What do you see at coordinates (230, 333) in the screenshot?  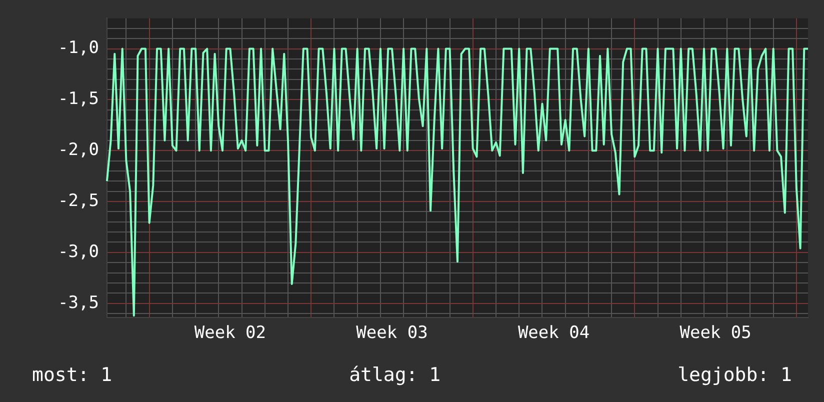 I see `x-tick-label: Week 02` at bounding box center [230, 333].